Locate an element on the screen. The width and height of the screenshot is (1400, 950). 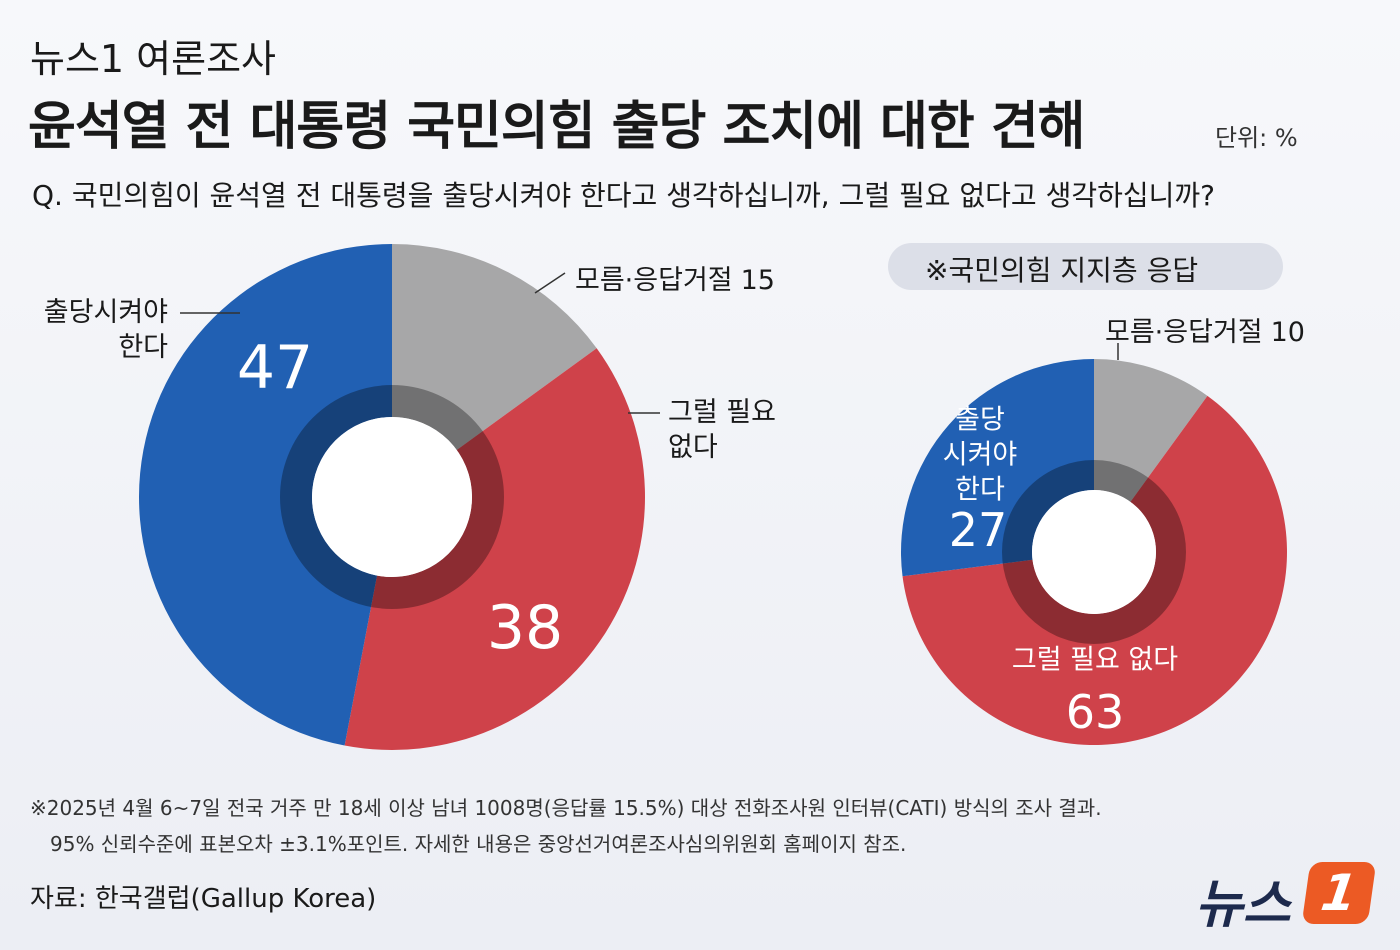
subtitle-pill is located at coordinates (1085, 266).